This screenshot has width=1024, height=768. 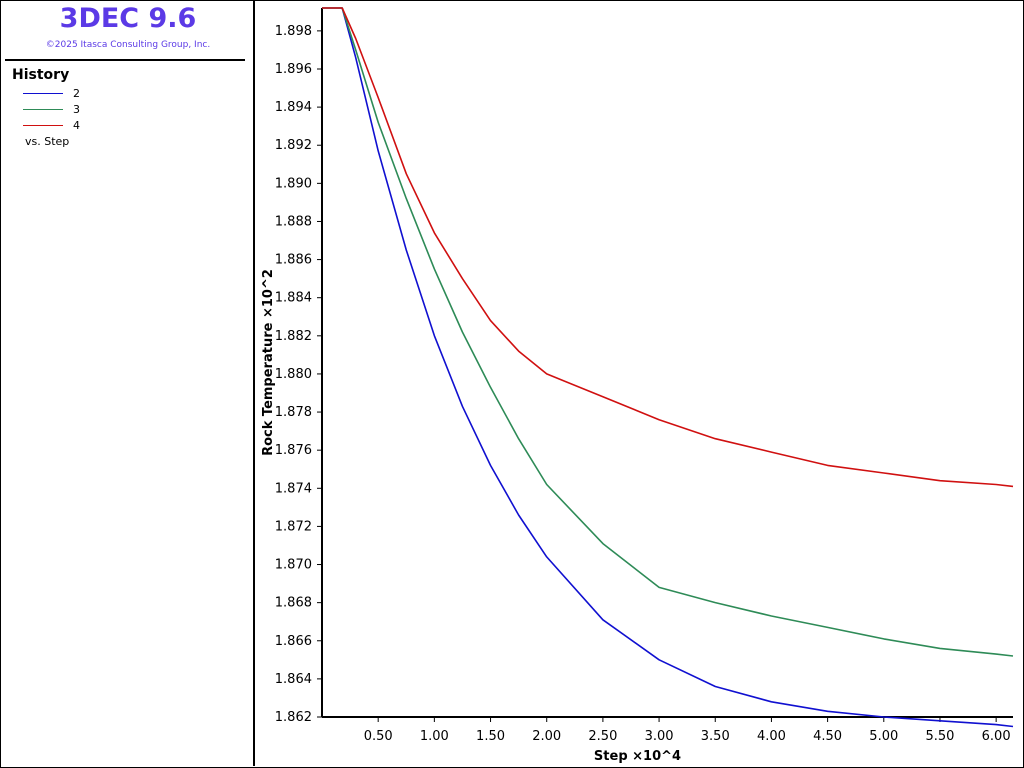 I want to click on x-tick-label: 5.50, so click(x=939, y=736).